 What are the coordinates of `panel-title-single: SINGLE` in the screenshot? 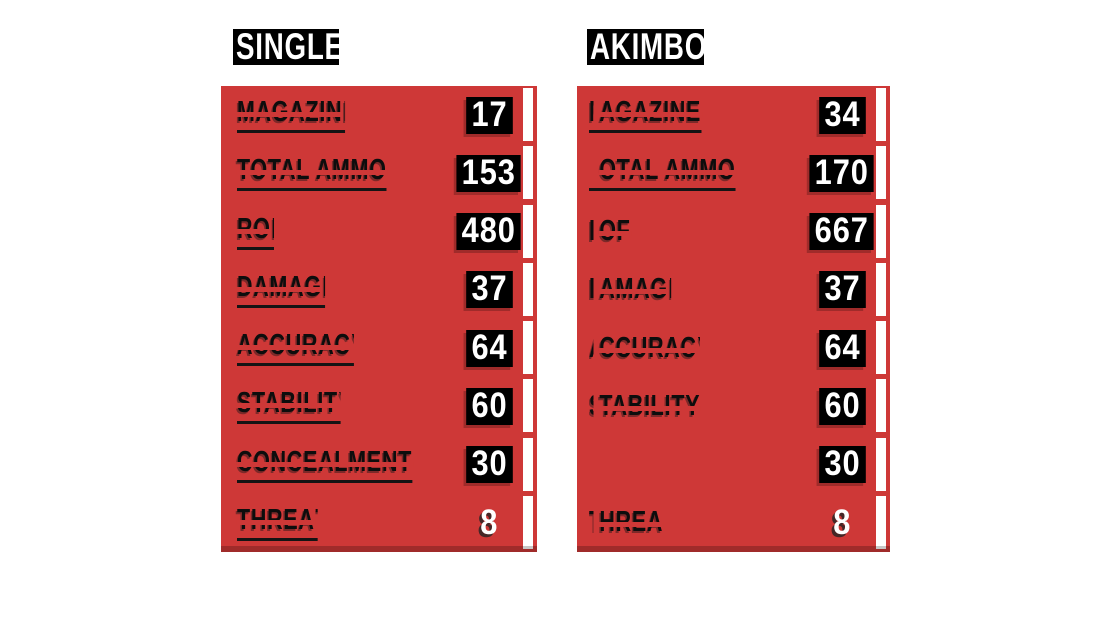 It's located at (286, 47).